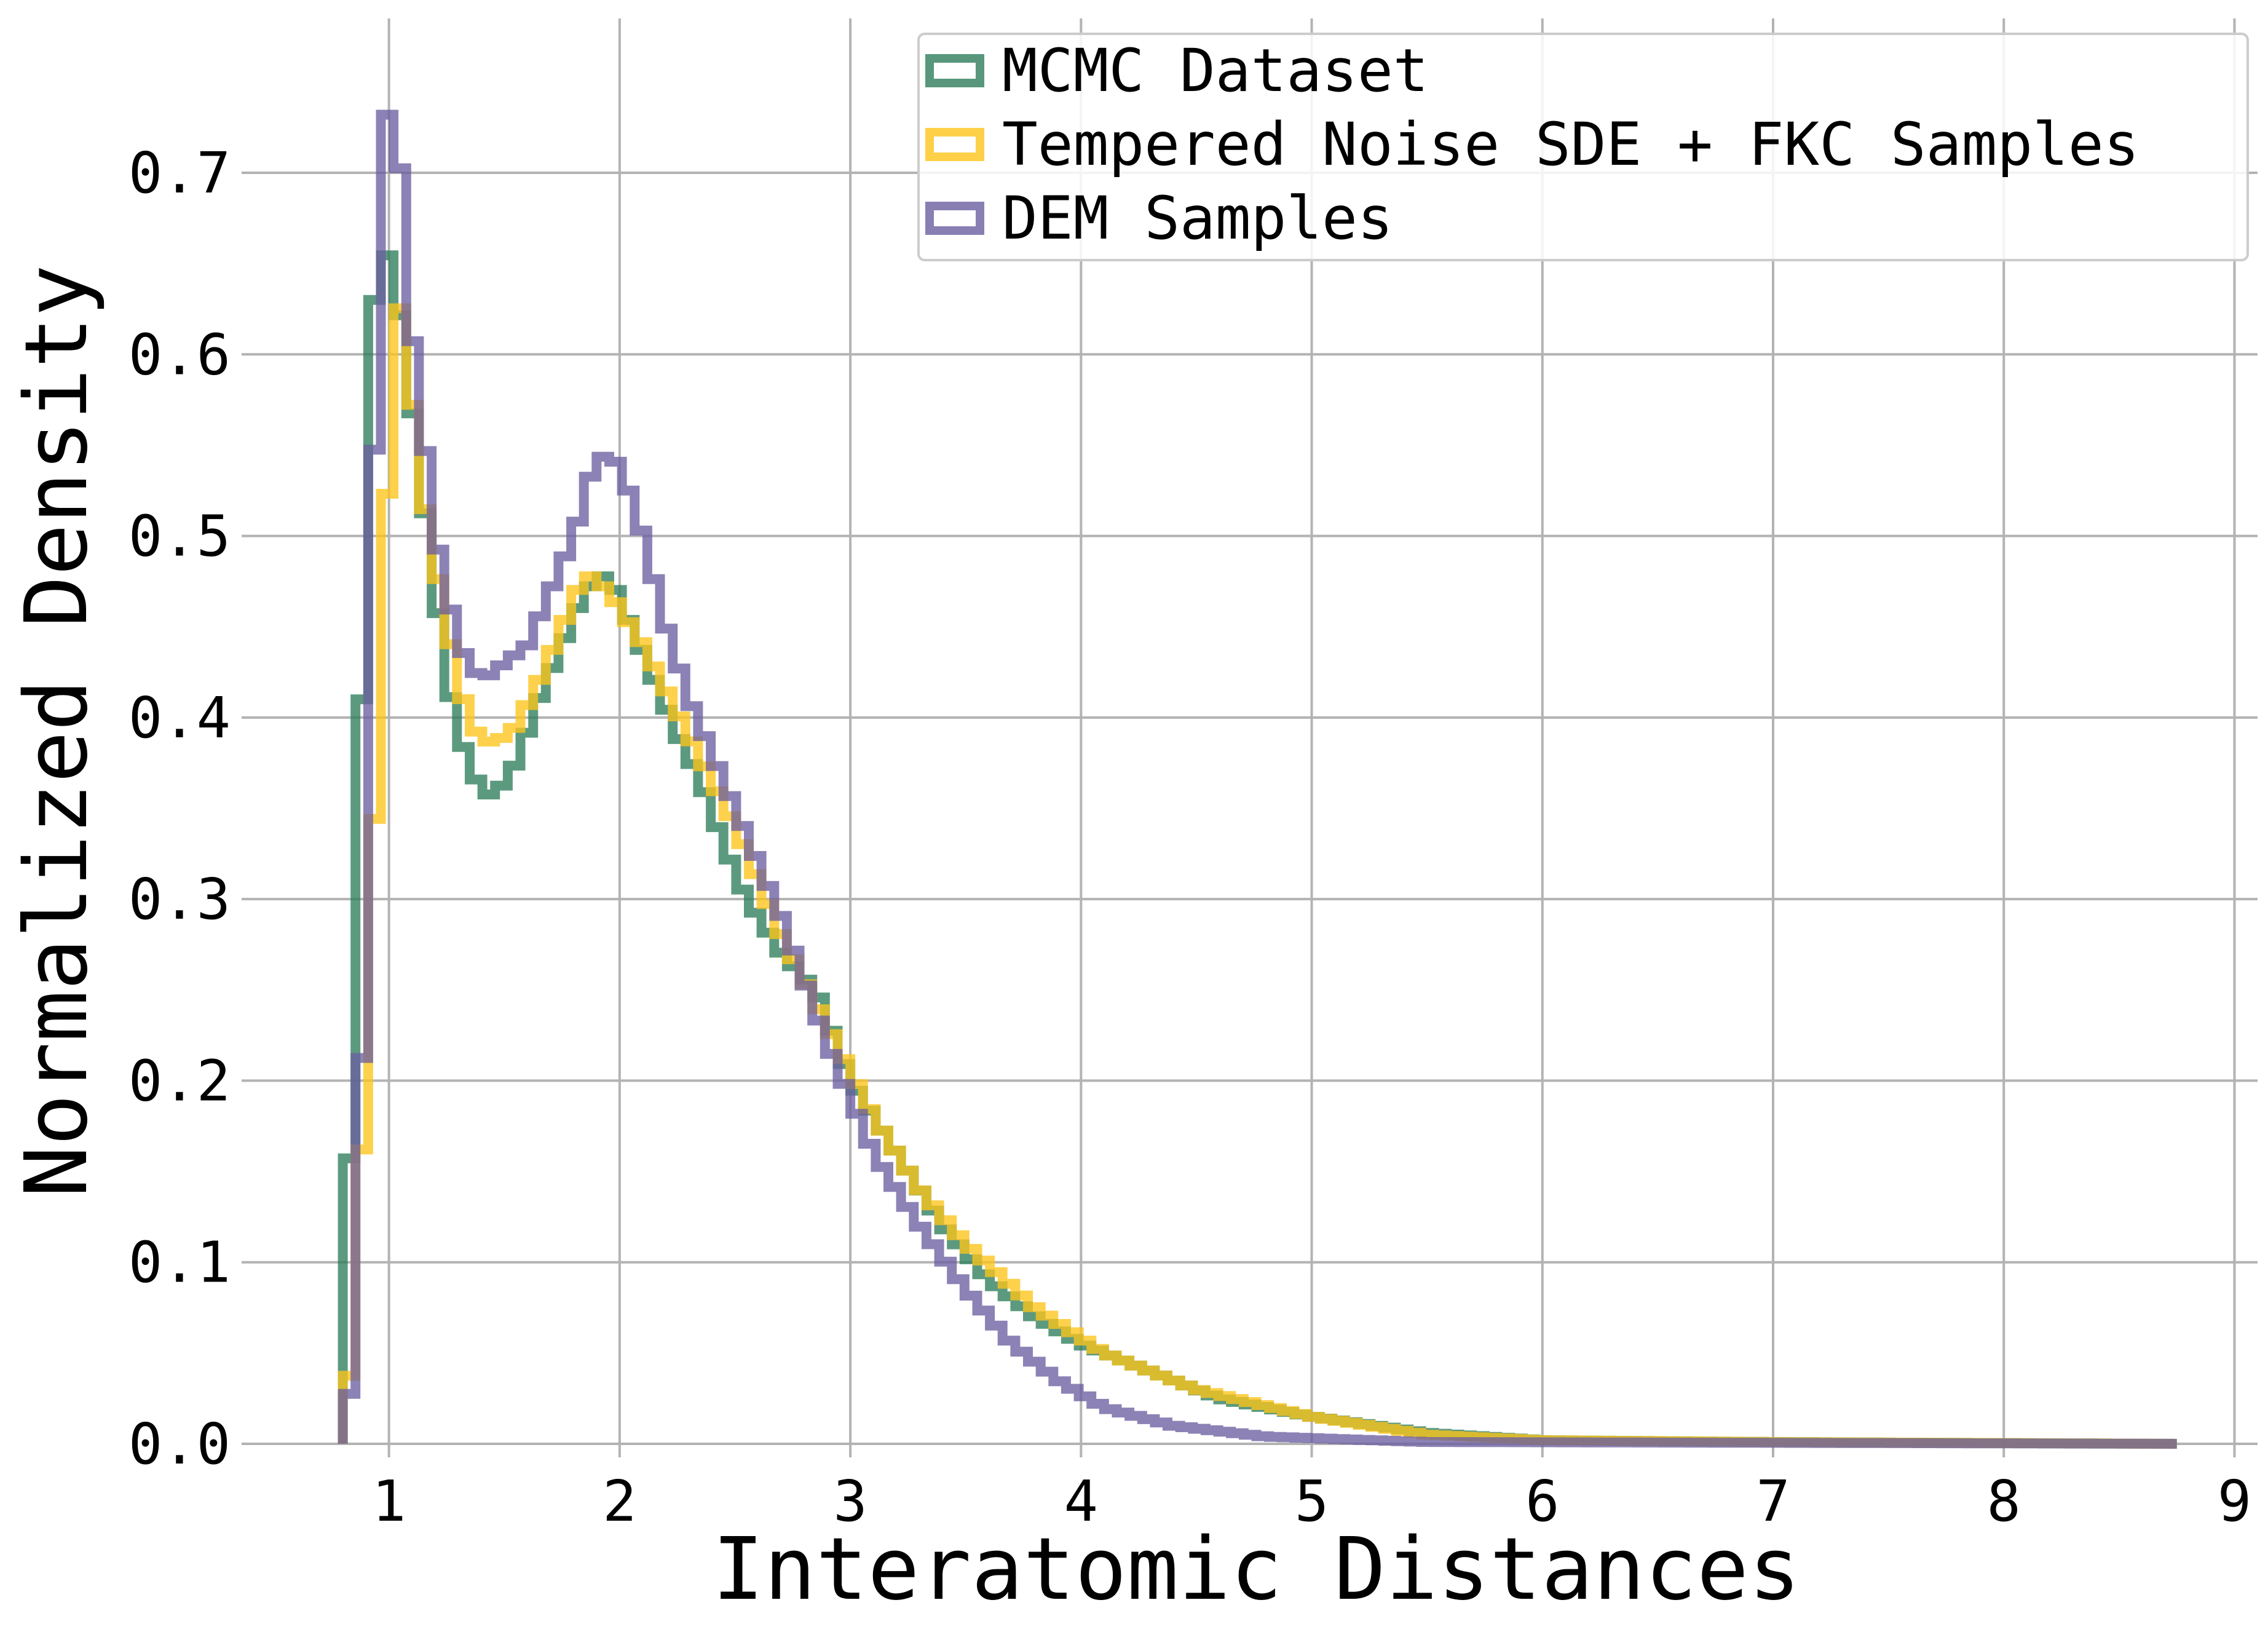 The width and height of the screenshot is (2268, 1632). What do you see at coordinates (1215, 70) in the screenshot?
I see `legend-label: MCMC Dataset` at bounding box center [1215, 70].